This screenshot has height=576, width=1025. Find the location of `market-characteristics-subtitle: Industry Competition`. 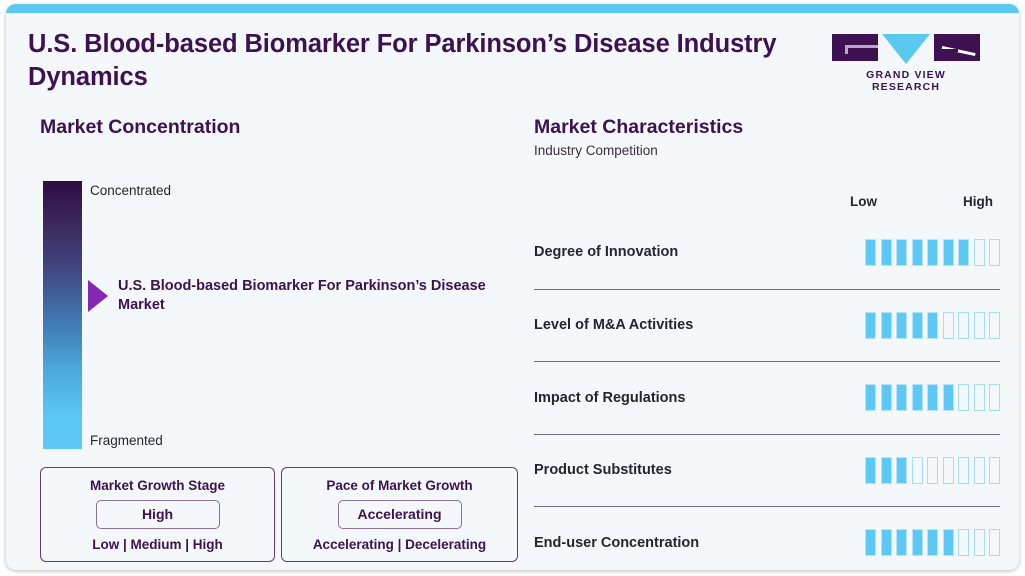

market-characteristics-subtitle: Industry Competition is located at coordinates (596, 150).